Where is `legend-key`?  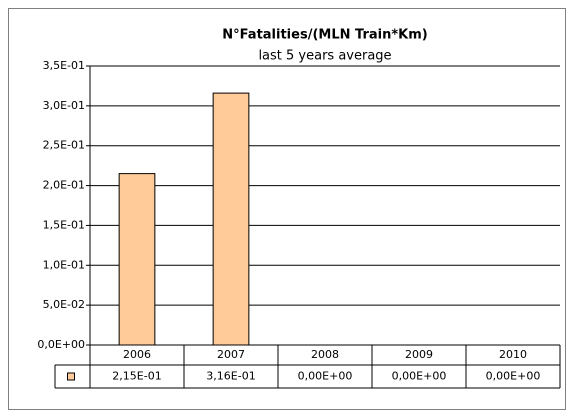
legend-key is located at coordinates (71, 376).